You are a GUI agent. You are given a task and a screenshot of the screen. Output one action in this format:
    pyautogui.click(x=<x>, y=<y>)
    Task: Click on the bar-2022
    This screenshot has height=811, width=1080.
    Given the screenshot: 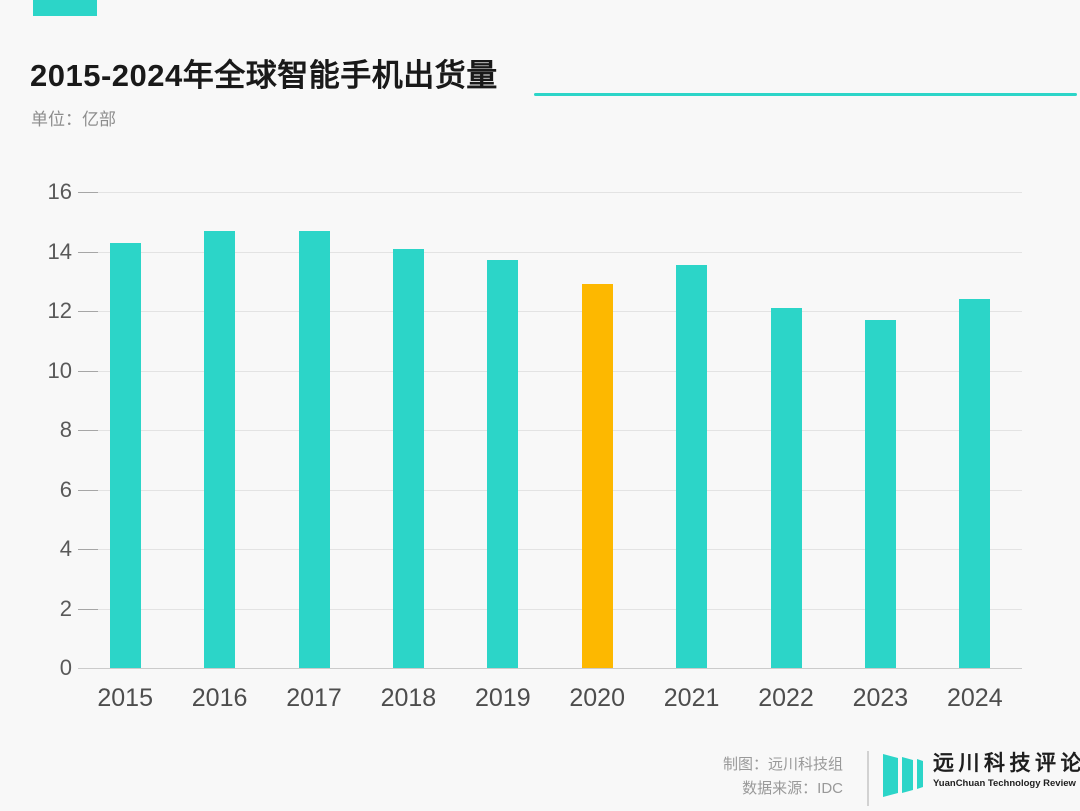 What is the action you would take?
    pyautogui.click(x=786, y=488)
    